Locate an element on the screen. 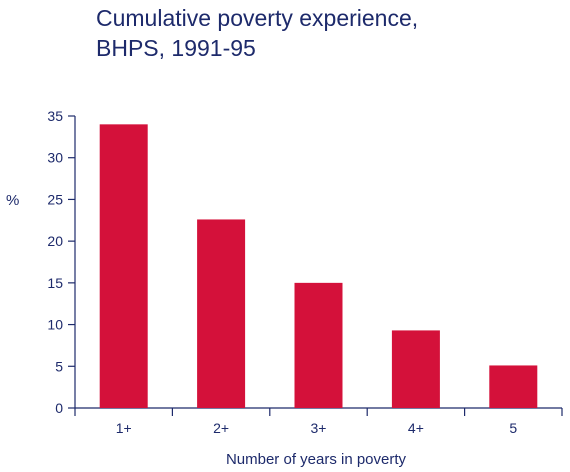 The width and height of the screenshot is (570, 472). chart-title-line-1: Cumulative poverty experience, is located at coordinates (257, 18).